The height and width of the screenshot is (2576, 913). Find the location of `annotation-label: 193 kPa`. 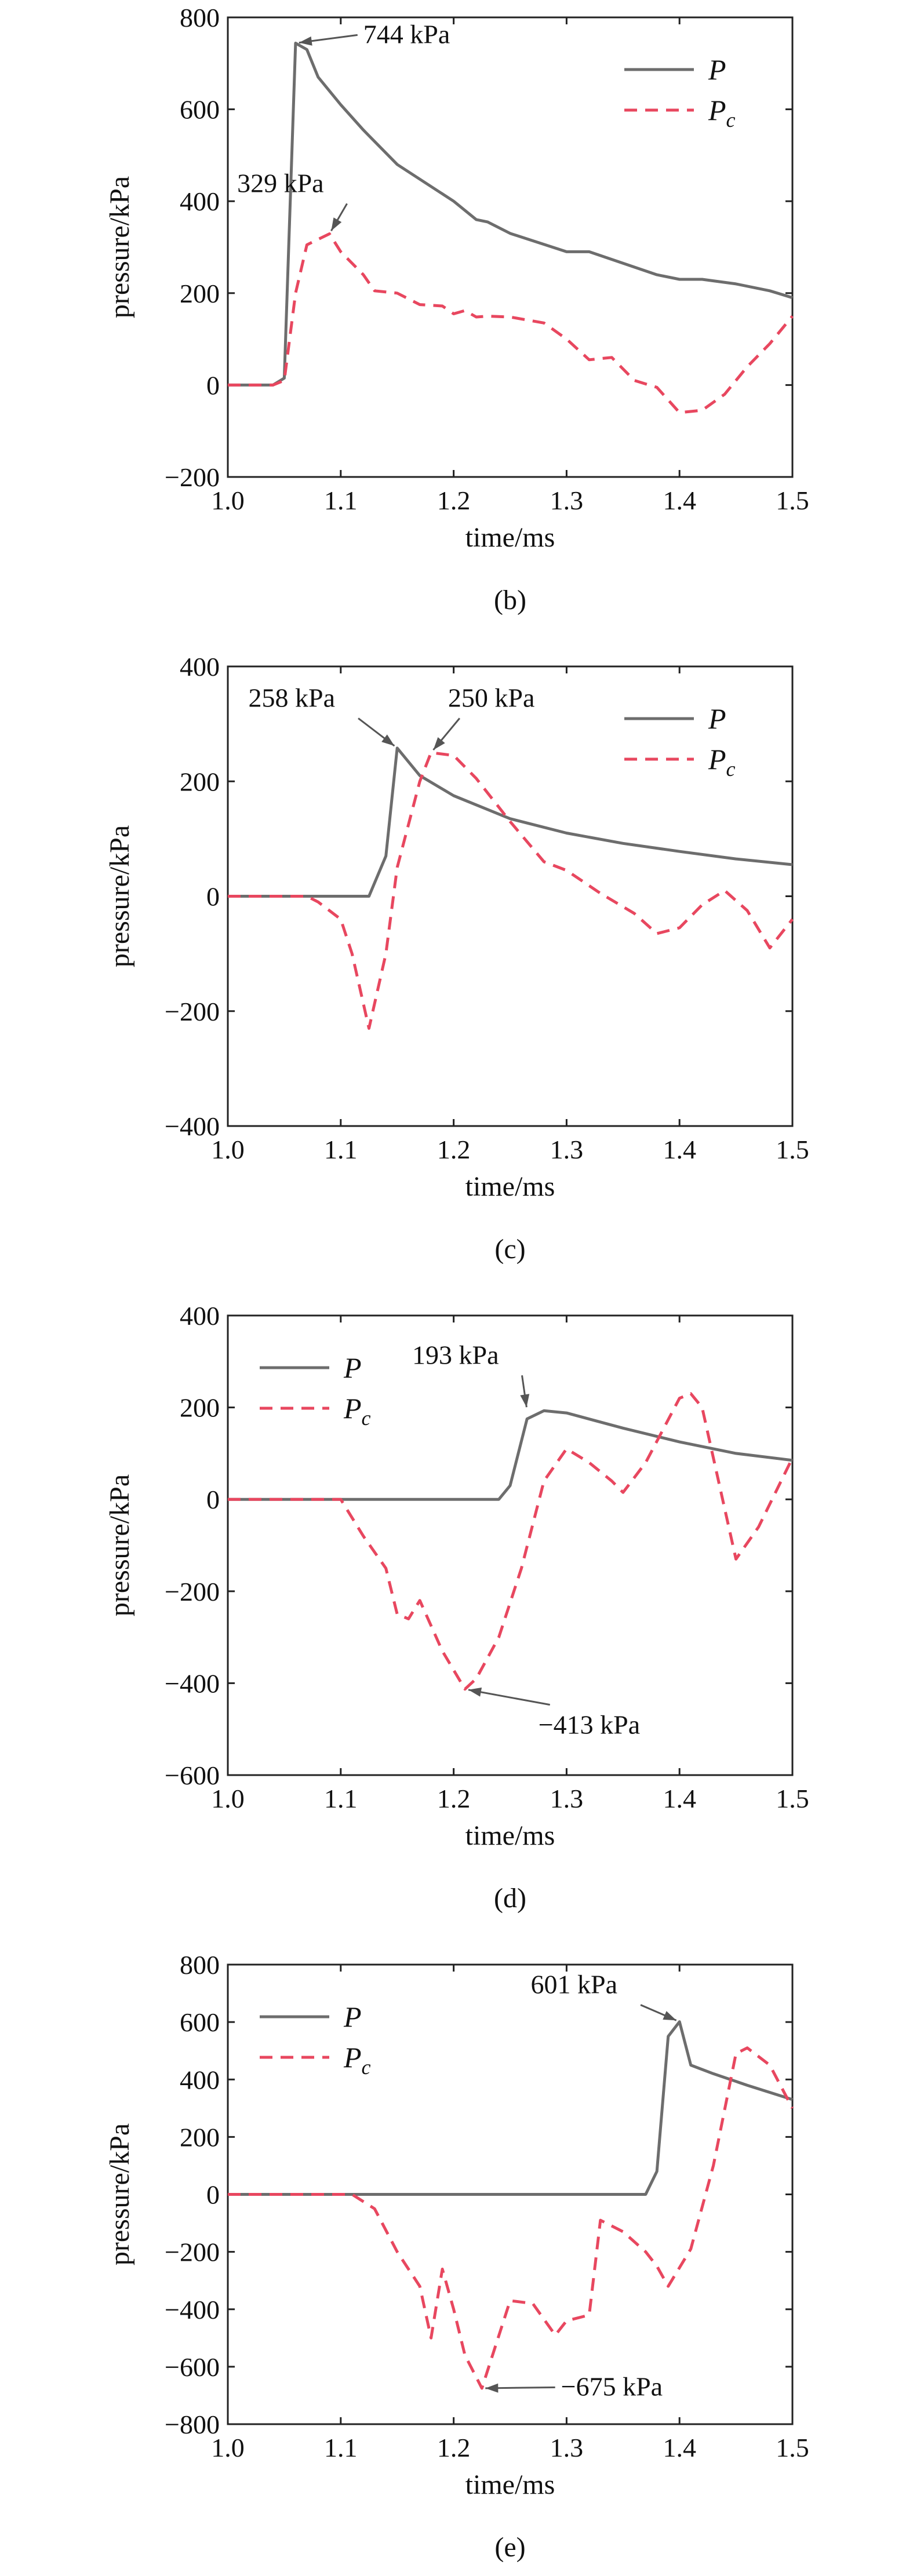

annotation-label: 193 kPa is located at coordinates (455, 1354).